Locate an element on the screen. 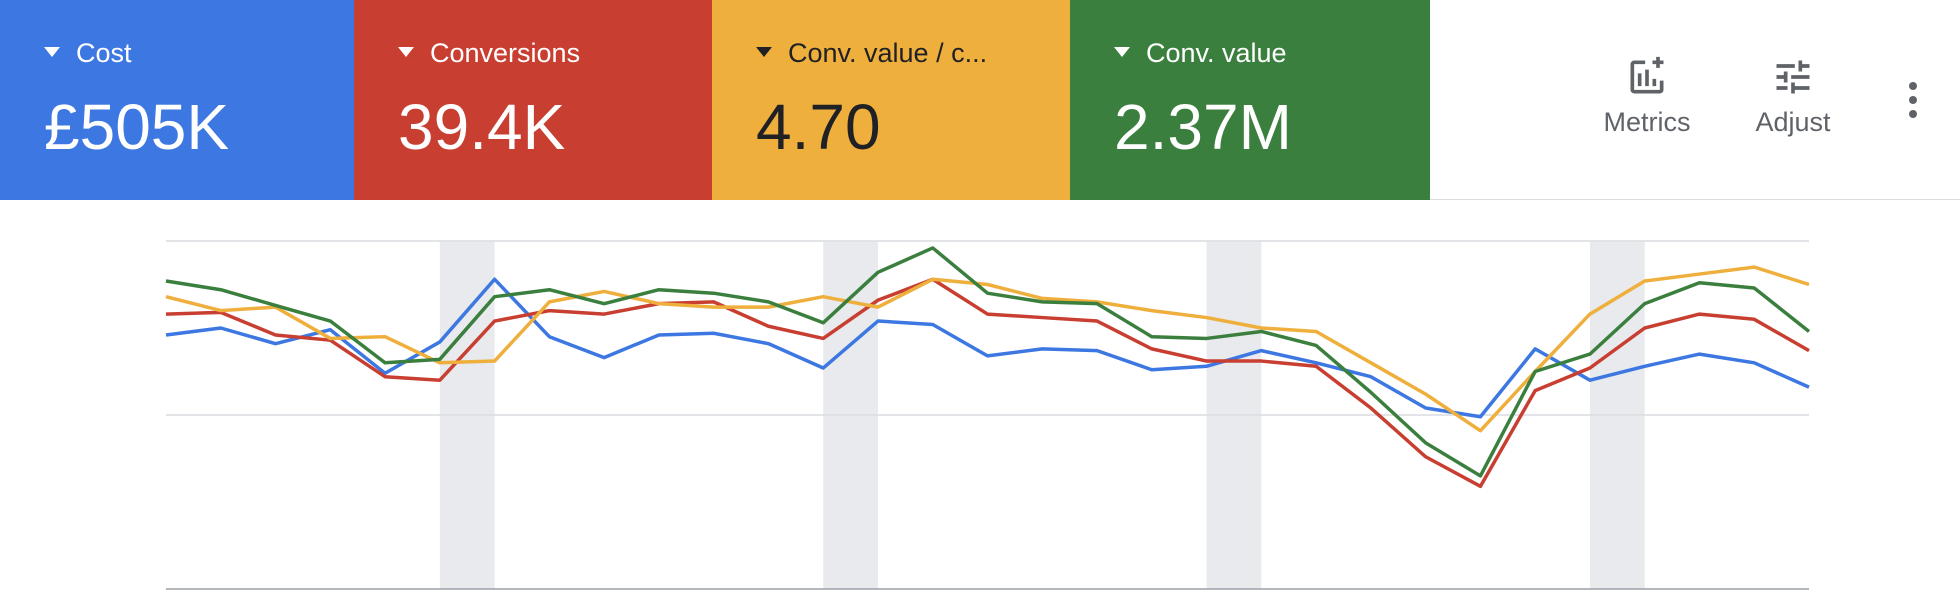 Image resolution: width=1960 pixels, height=590 pixels. metric-label: Conversions is located at coordinates (489, 53).